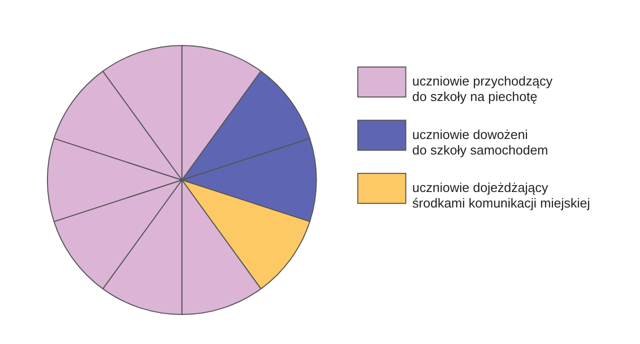  I want to click on legend-label: uczniowie dowożeni do szkoły samochodem, so click(480, 142).